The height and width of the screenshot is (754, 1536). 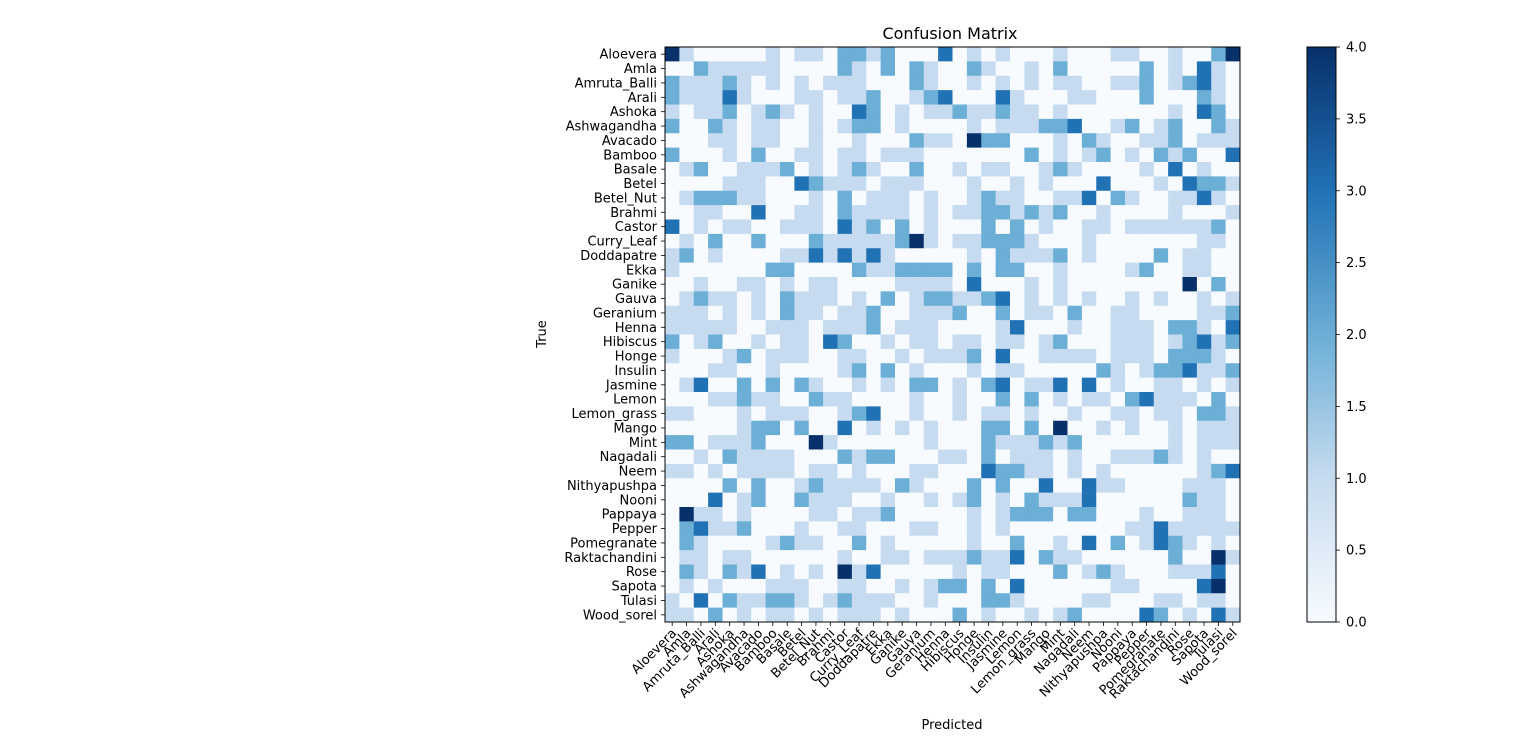 I want to click on y-tick-label: Nithyapushpa, so click(x=612, y=486).